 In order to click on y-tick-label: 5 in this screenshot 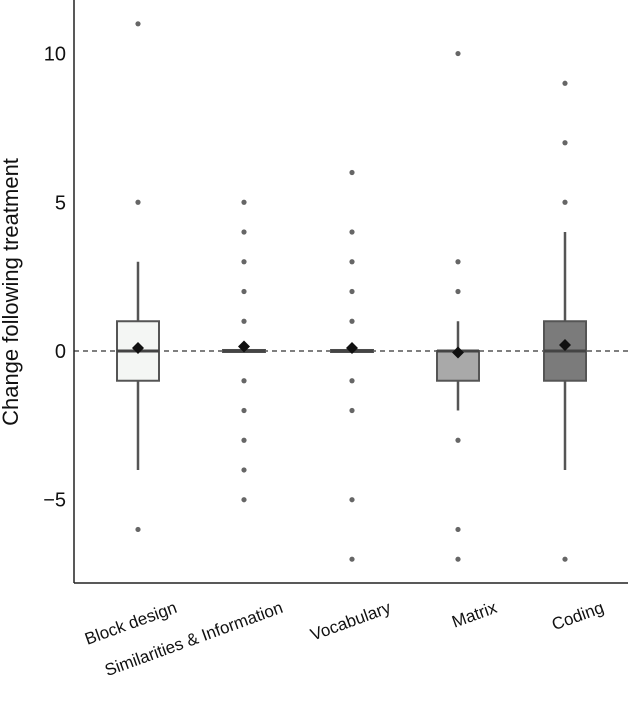, I will do `click(60, 203)`.